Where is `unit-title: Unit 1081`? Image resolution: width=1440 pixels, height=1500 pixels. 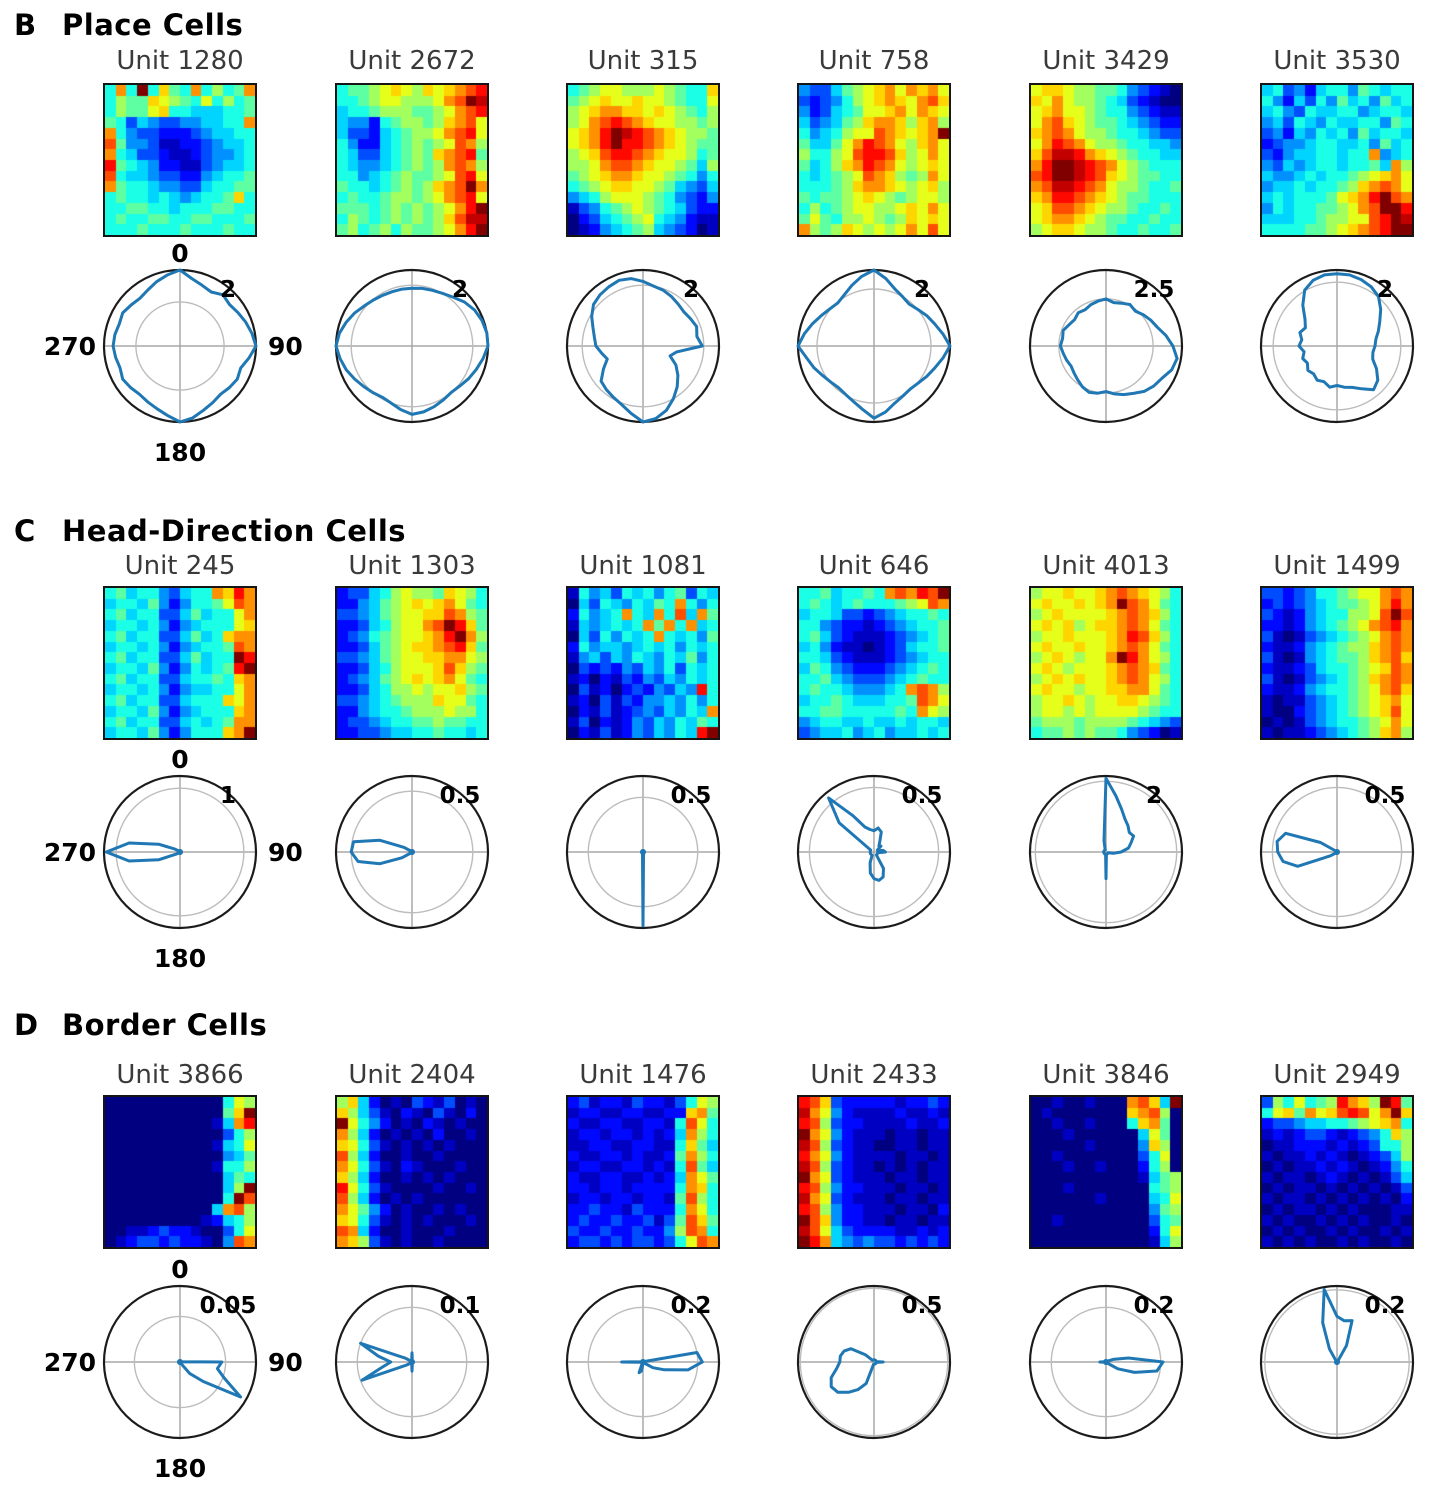 unit-title: Unit 1081 is located at coordinates (643, 566).